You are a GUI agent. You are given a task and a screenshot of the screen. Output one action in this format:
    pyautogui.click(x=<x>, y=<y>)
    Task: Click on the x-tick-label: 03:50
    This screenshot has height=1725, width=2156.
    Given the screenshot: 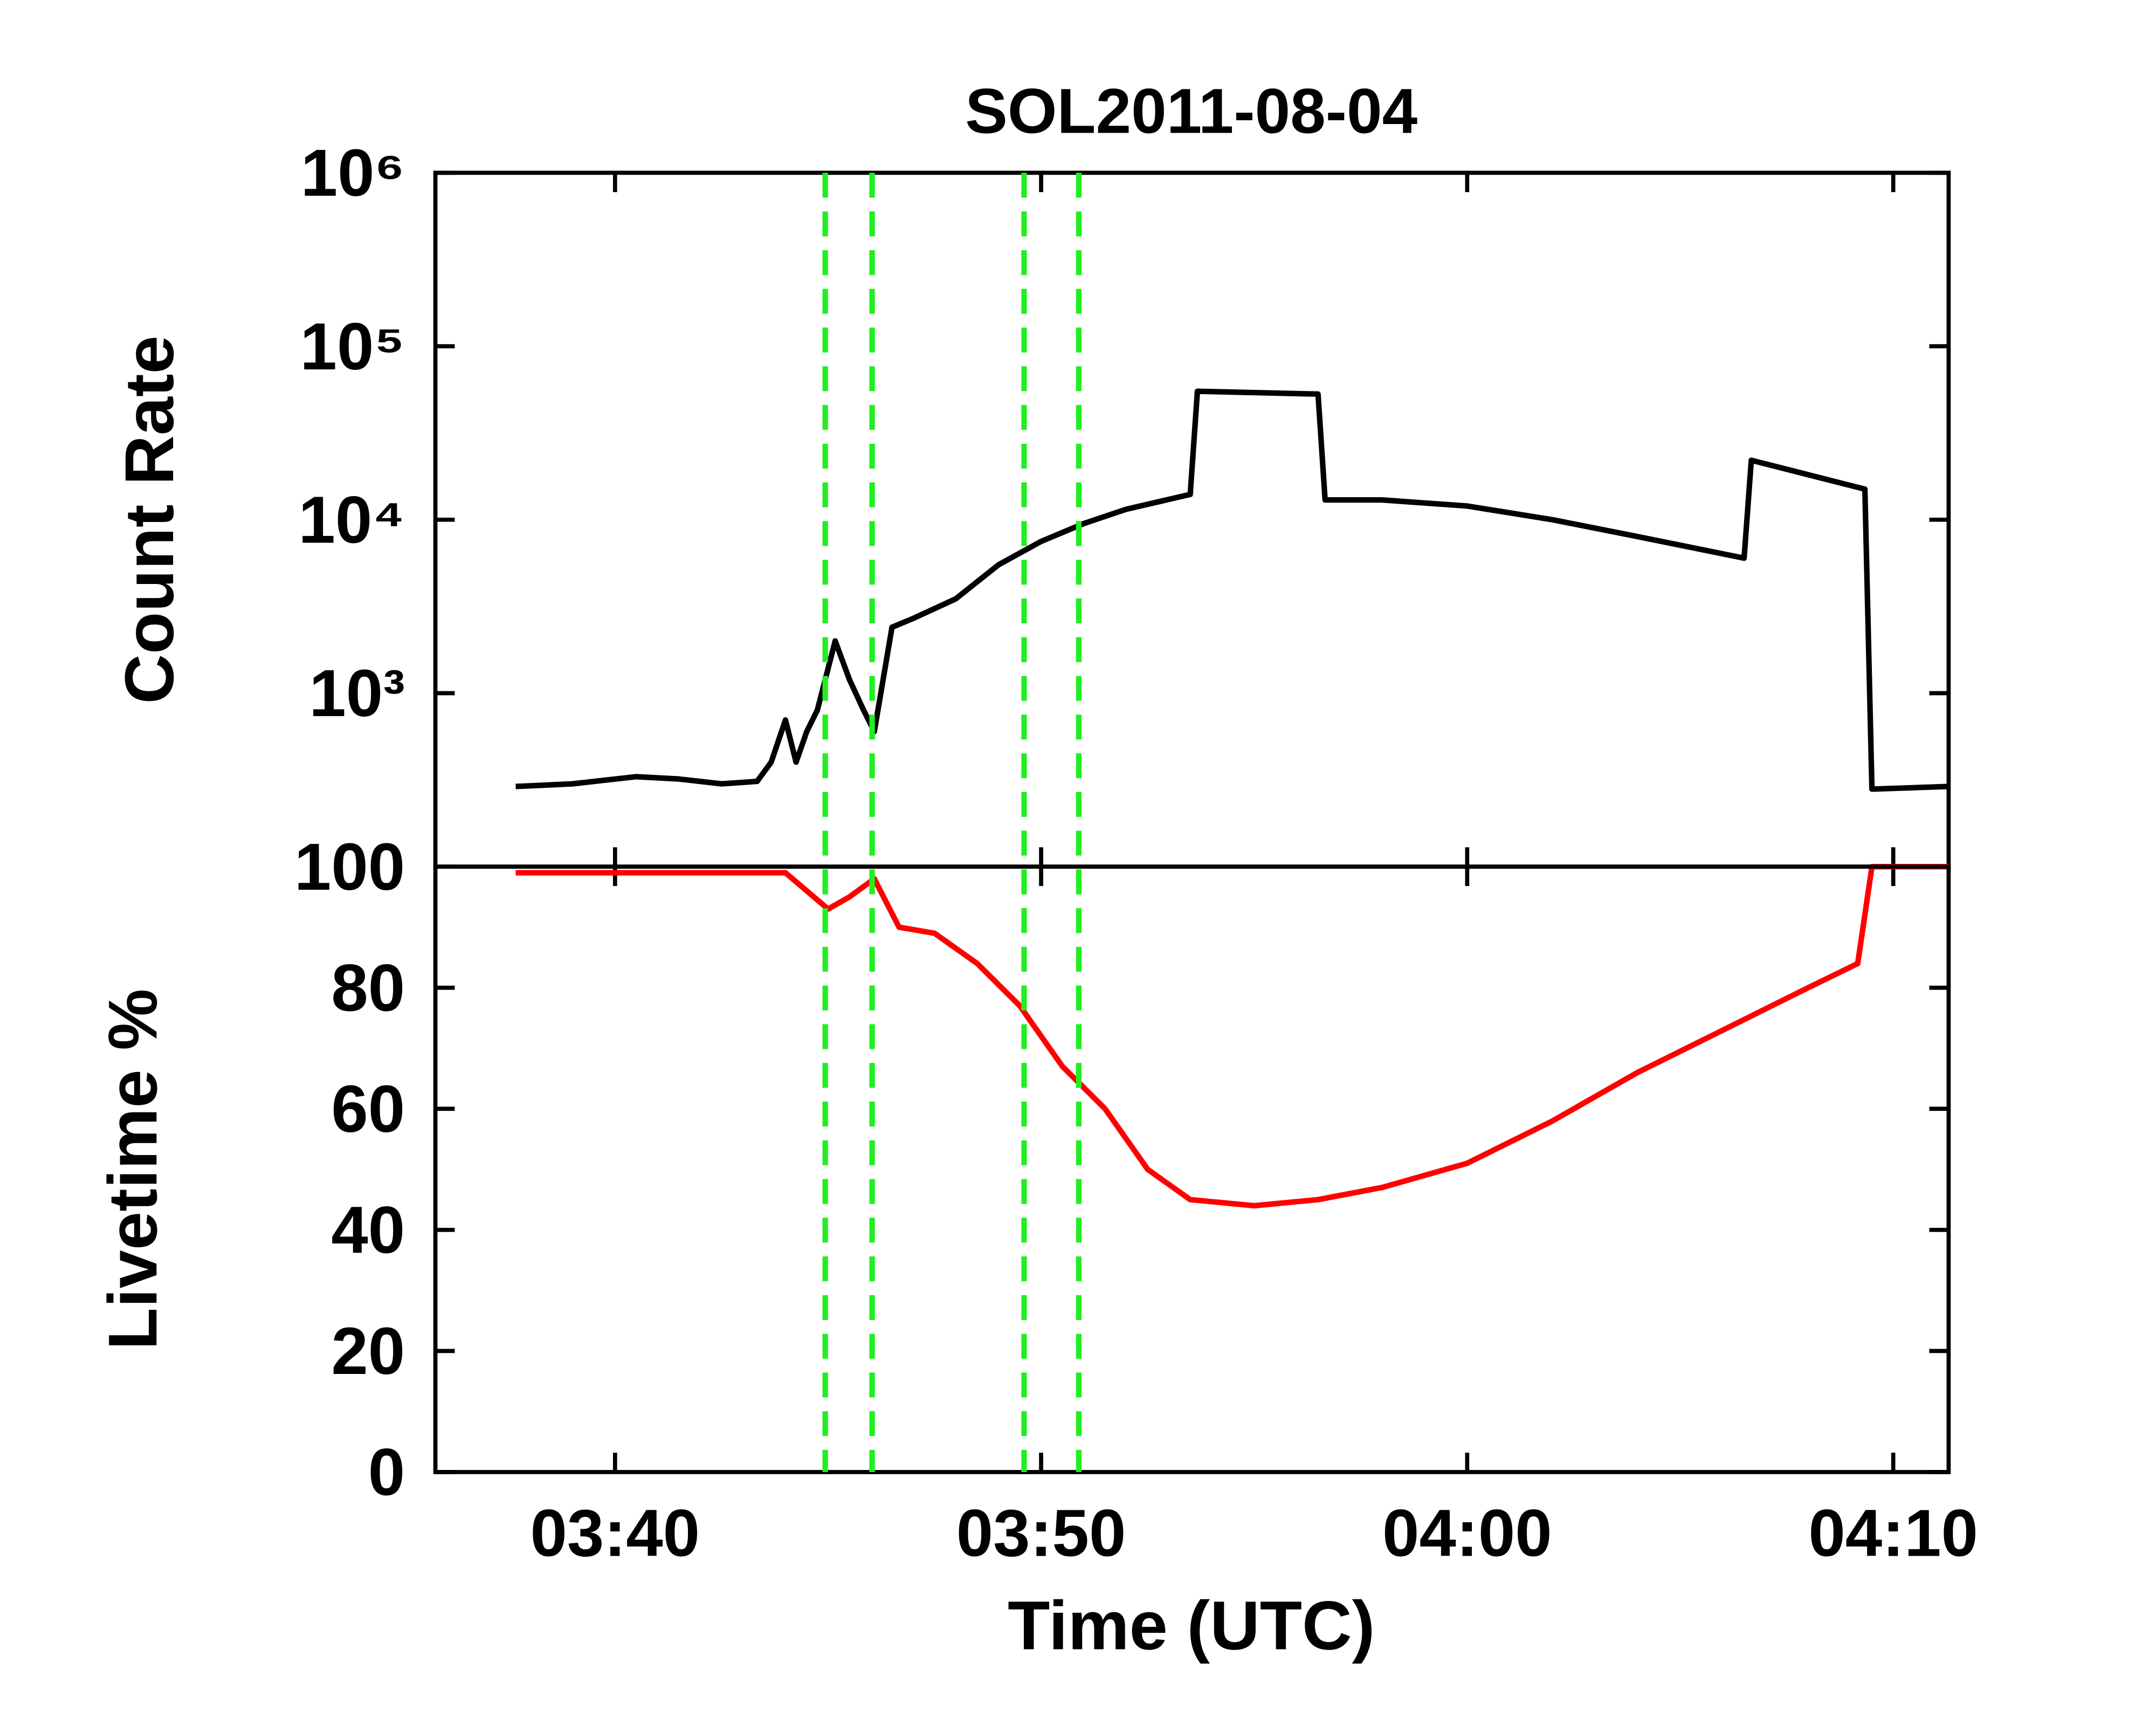 What is the action you would take?
    pyautogui.click(x=1041, y=1533)
    